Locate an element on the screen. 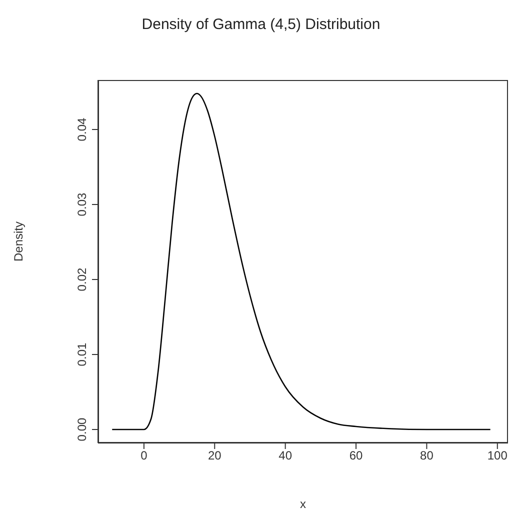 This screenshot has width=514, height=527. x-tick-label: 80 is located at coordinates (427, 455).